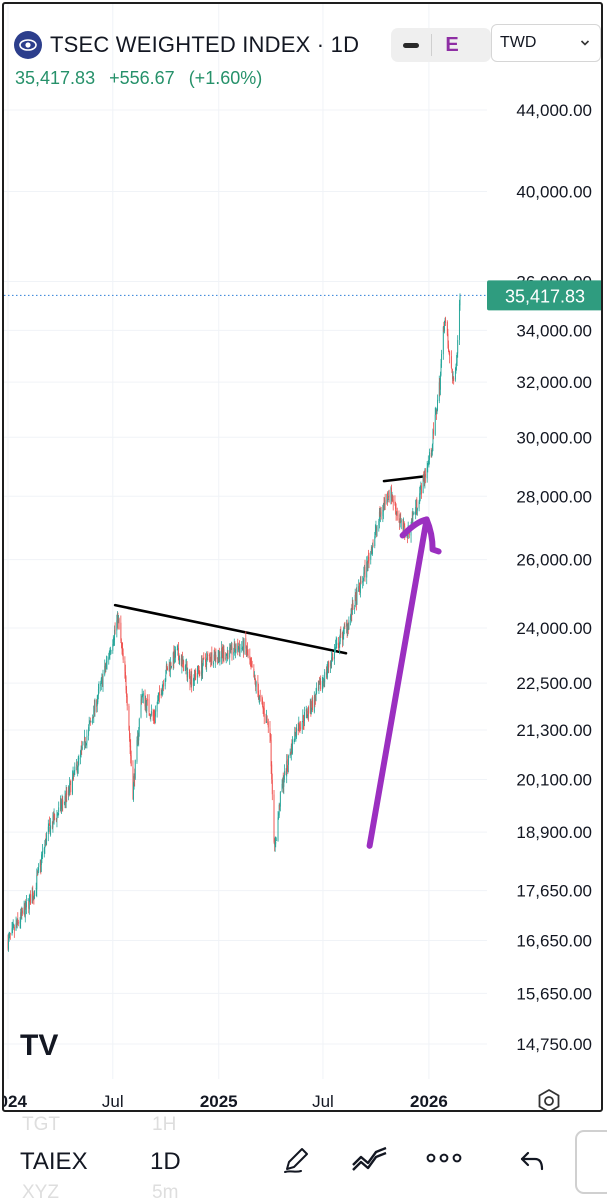 This screenshot has width=607, height=1204. What do you see at coordinates (591, 1162) in the screenshot?
I see `panel-tab` at bounding box center [591, 1162].